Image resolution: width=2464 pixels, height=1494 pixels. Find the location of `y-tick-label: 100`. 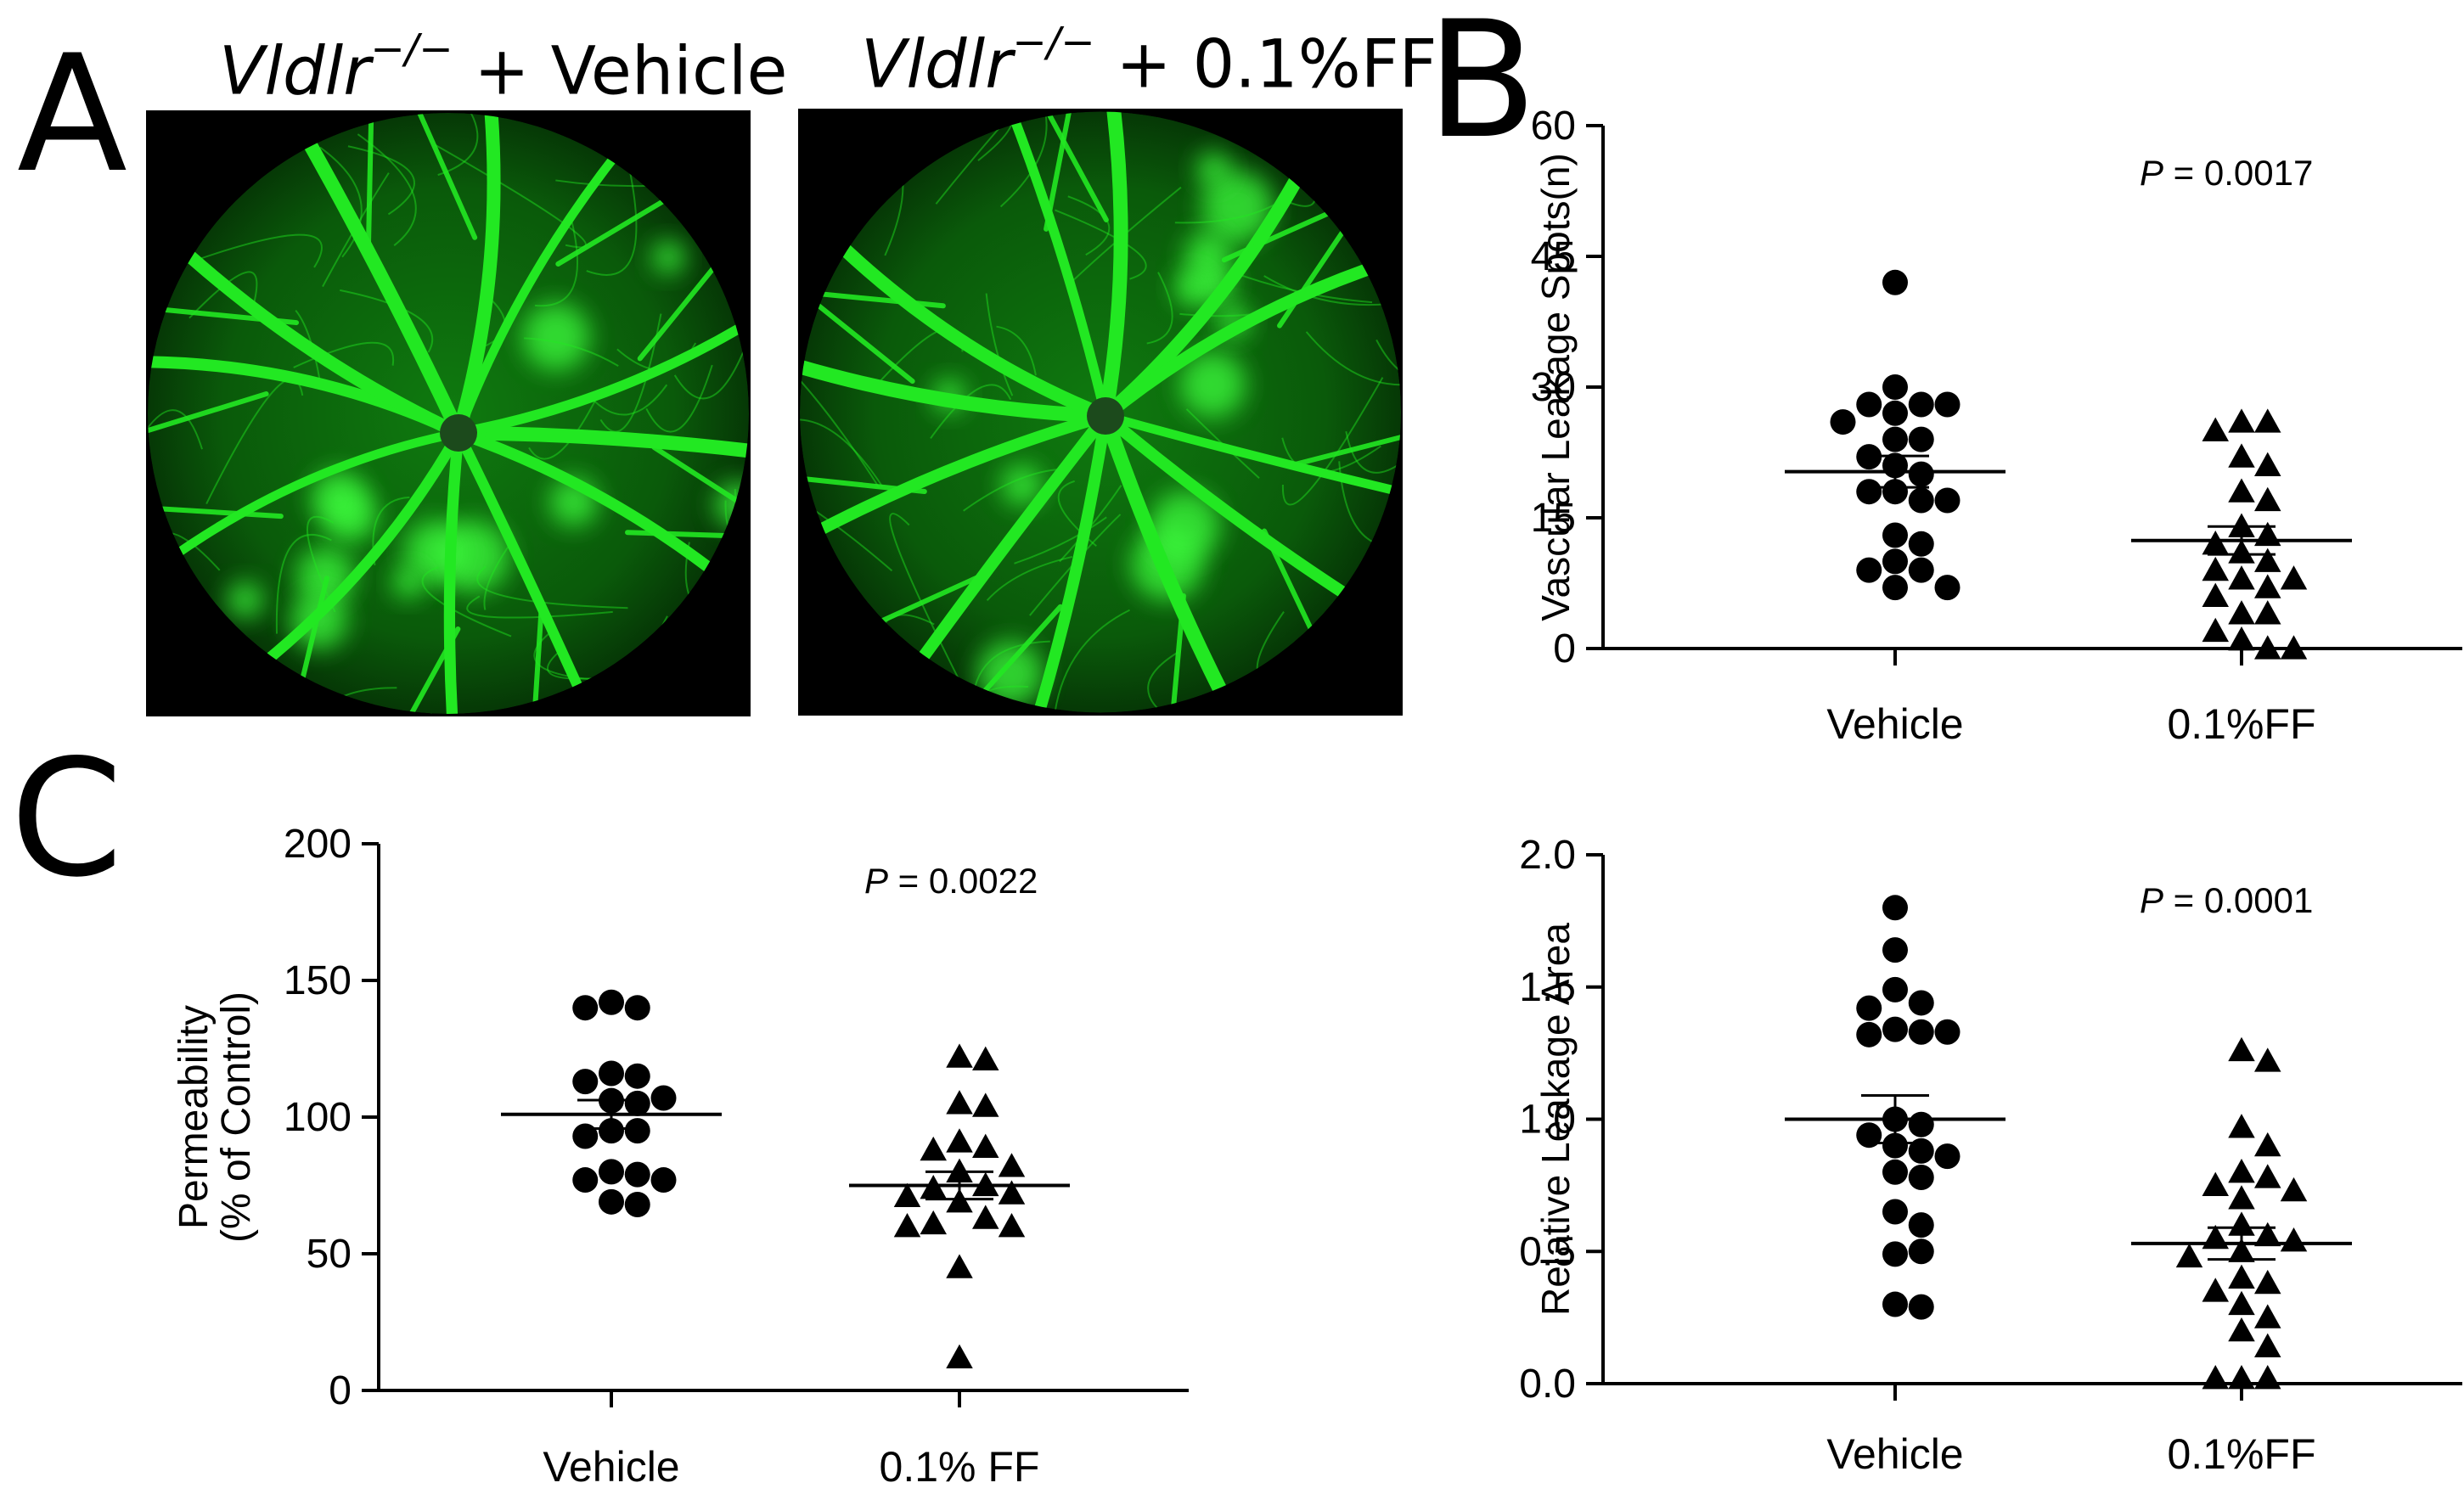

y-tick-label: 100 is located at coordinates (318, 1117).